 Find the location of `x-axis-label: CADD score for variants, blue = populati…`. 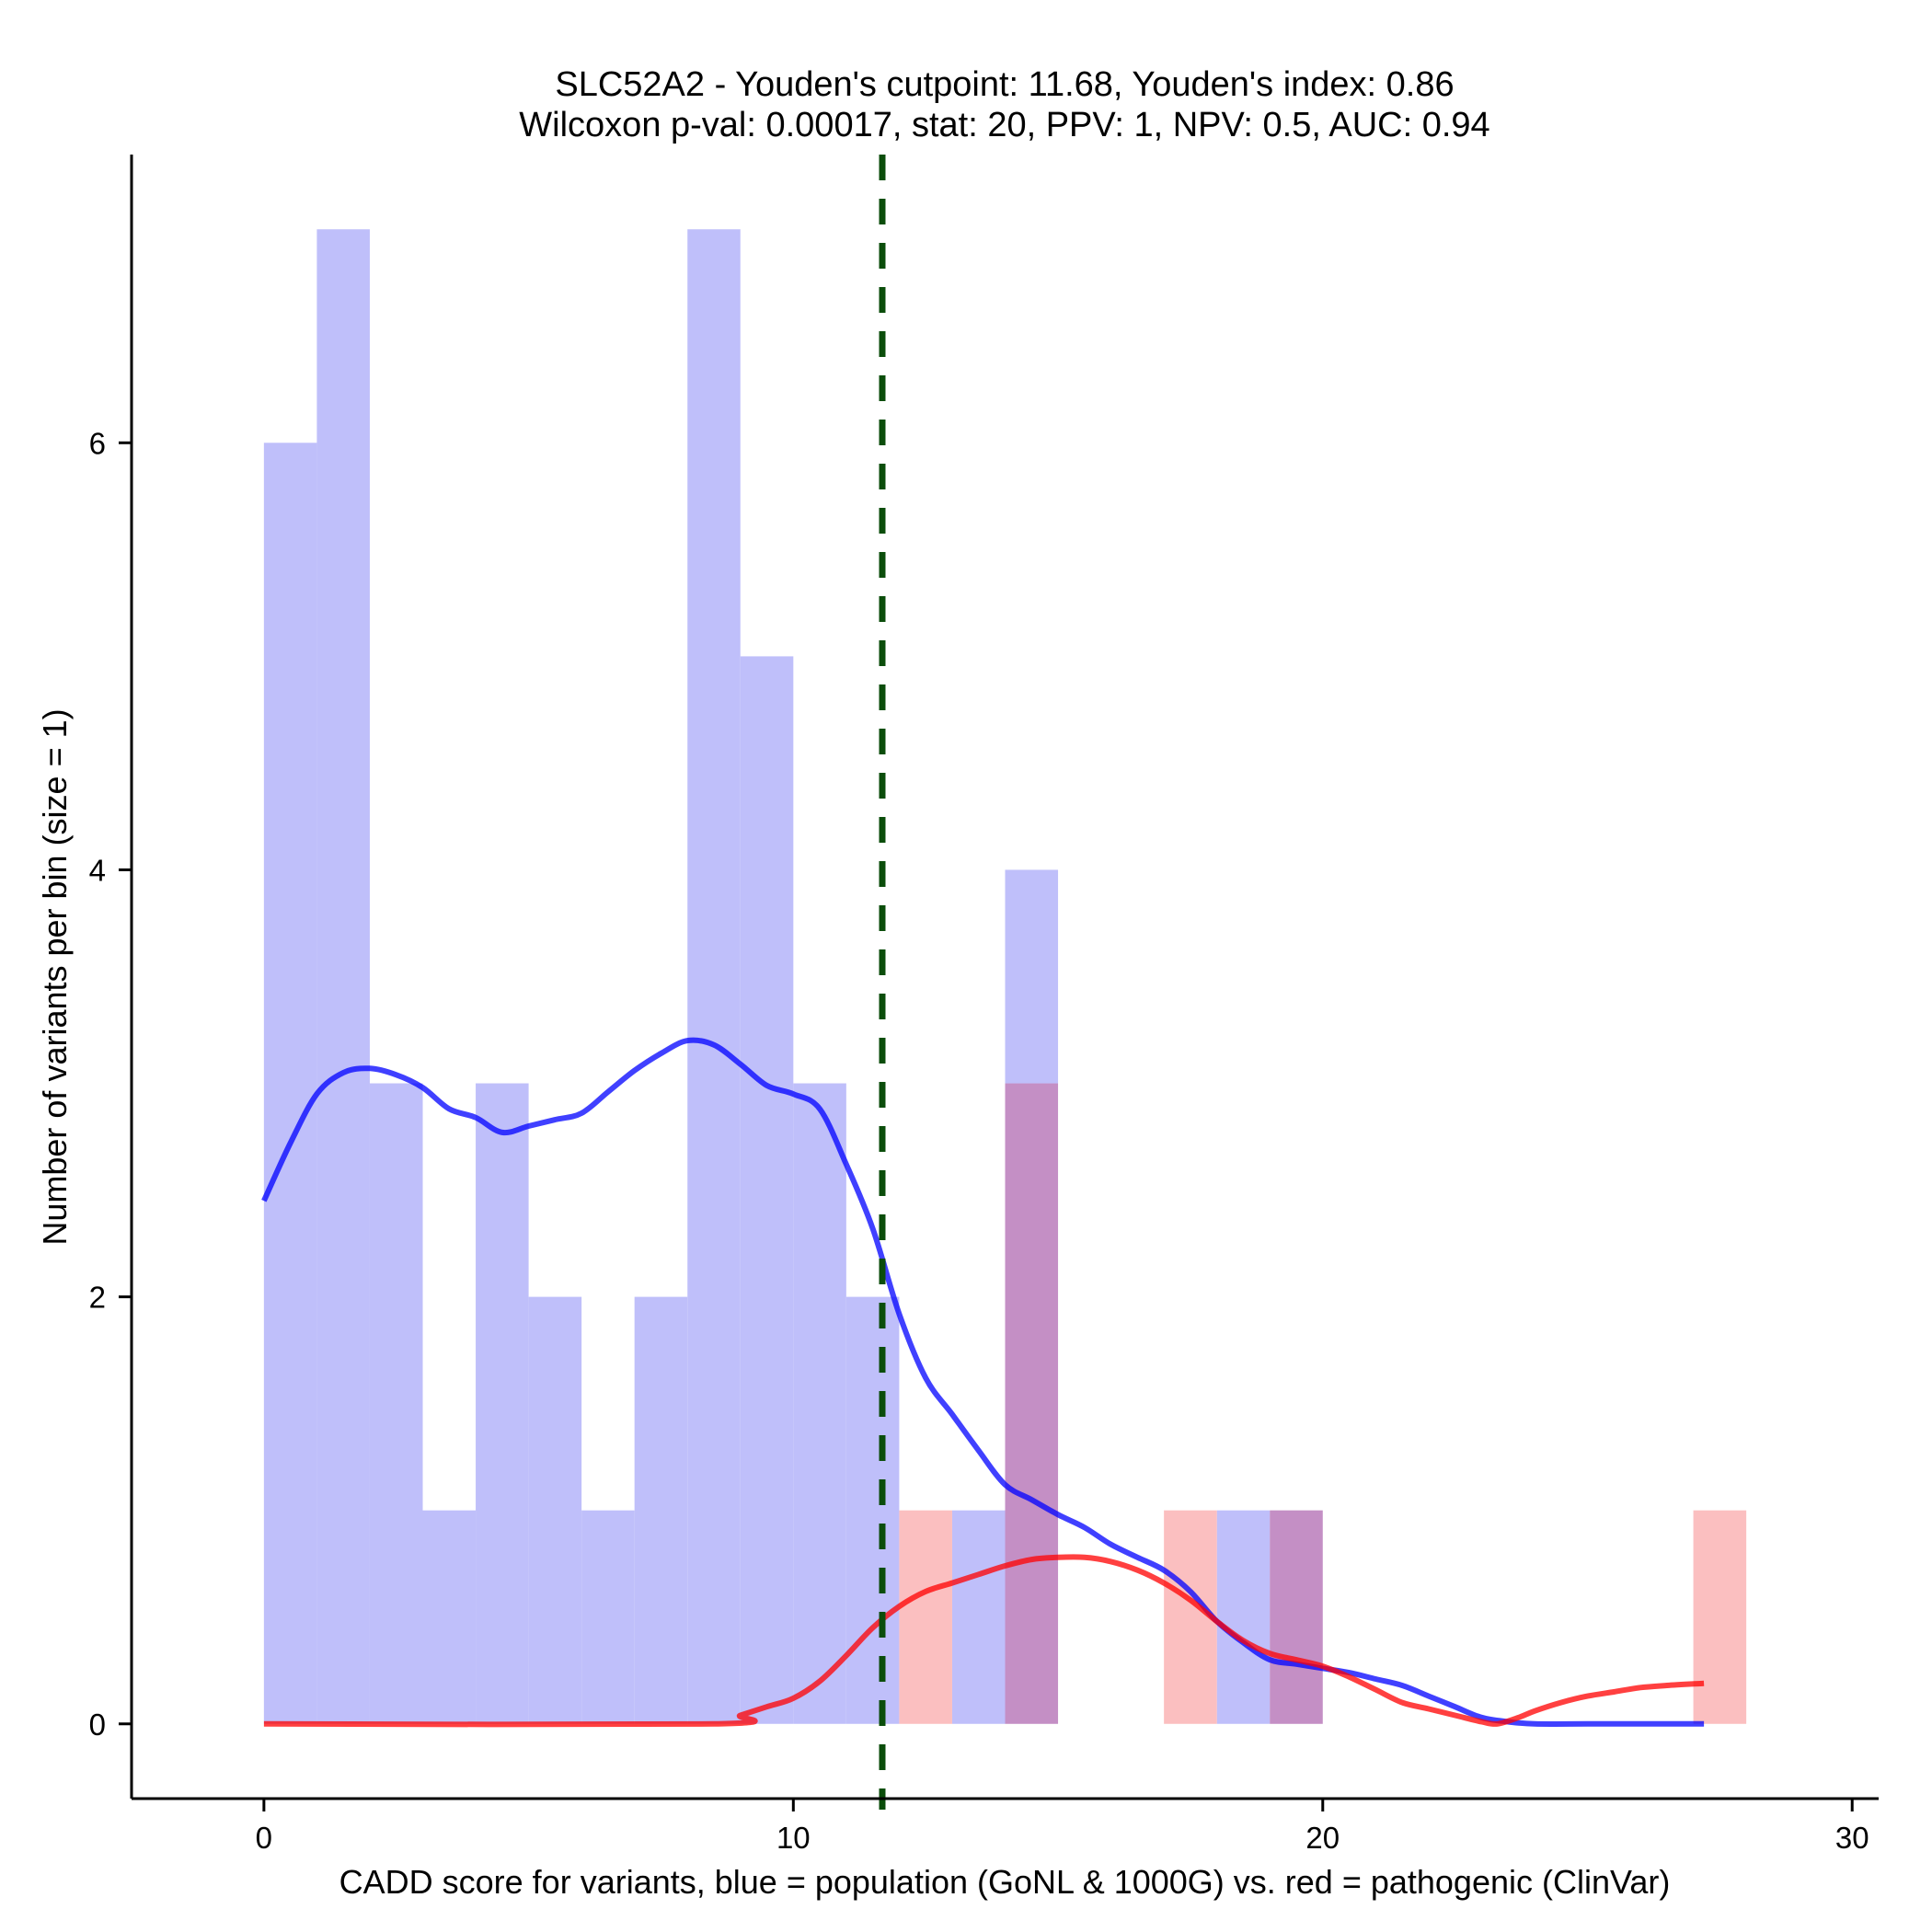

x-axis-label: CADD score for variants, blue = populati… is located at coordinates (1005, 1882).